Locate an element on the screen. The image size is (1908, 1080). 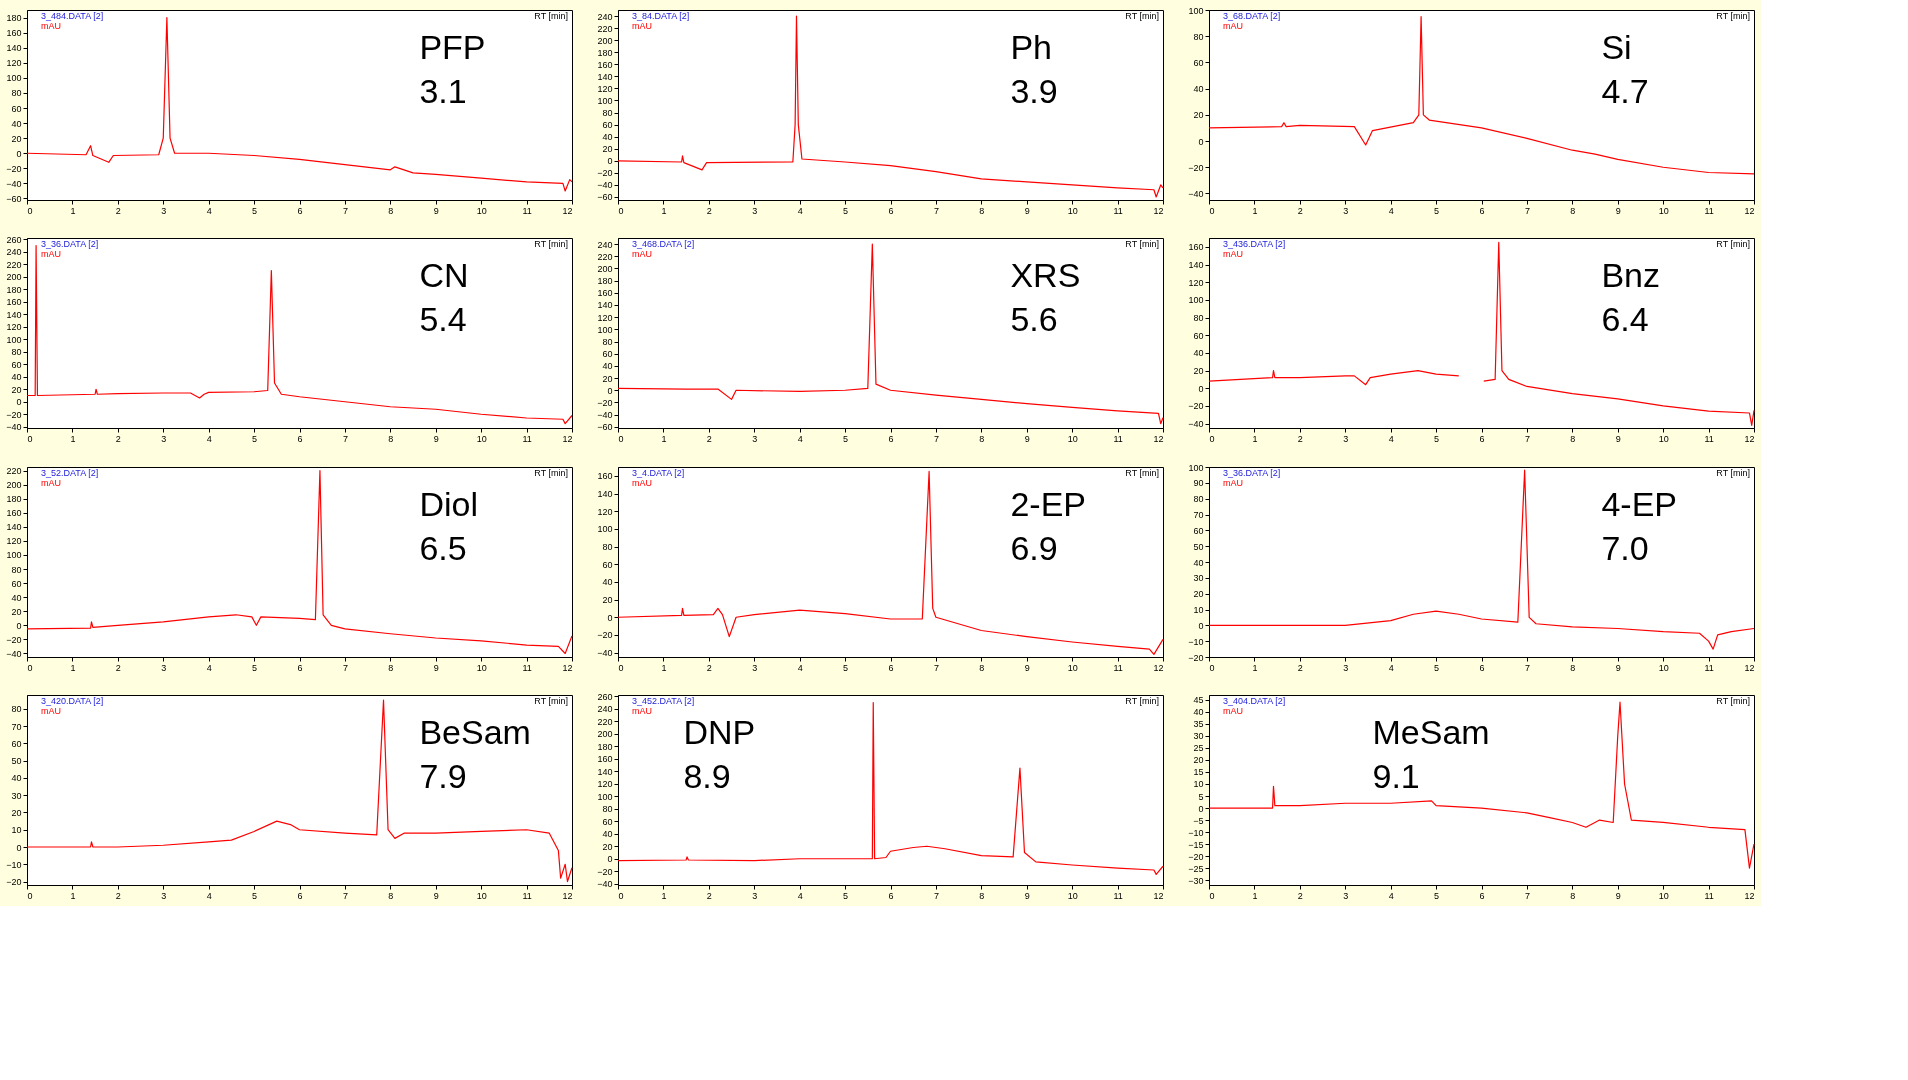
x-tick-label: 1 is located at coordinates (1255, 438).